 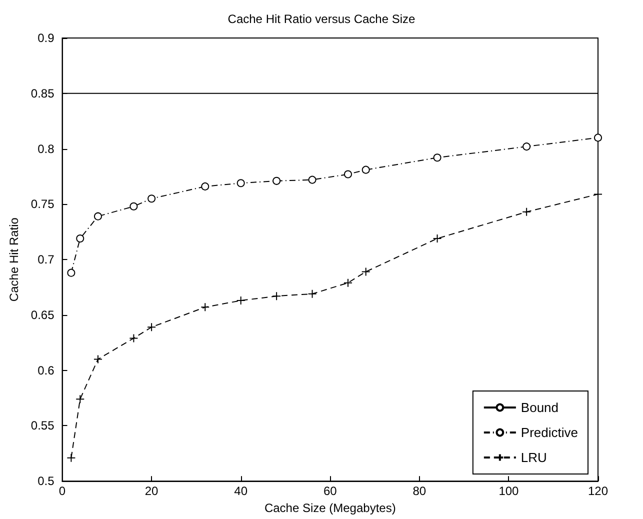 I want to click on x-tick-label: 0, so click(x=62, y=491).